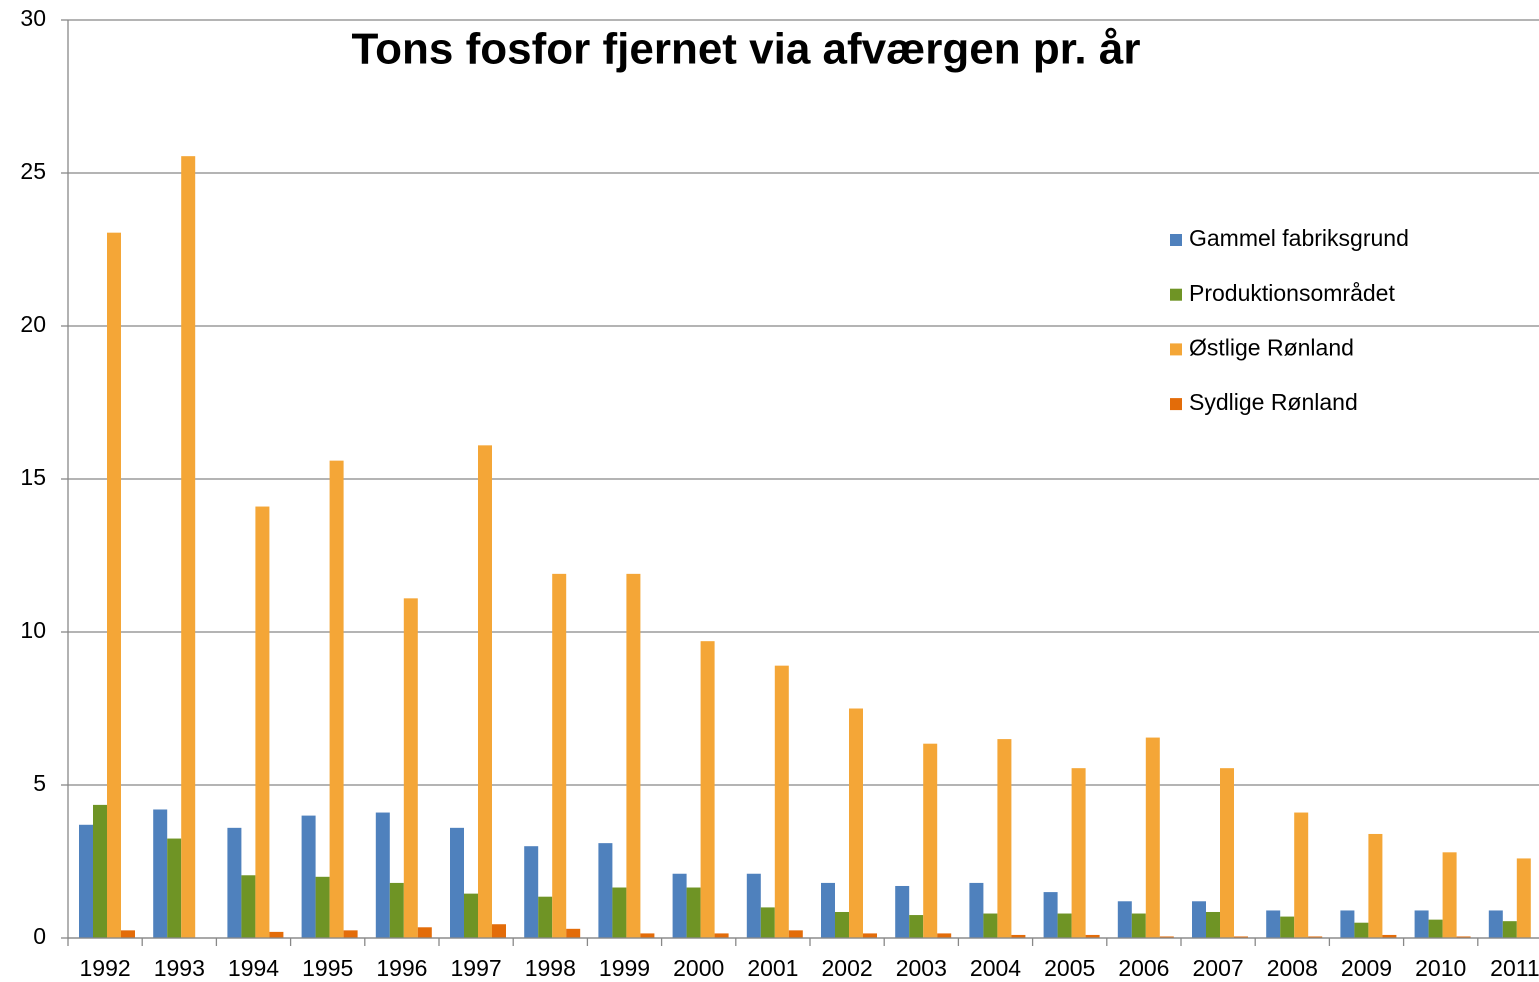 The height and width of the screenshot is (982, 1539). Describe the element at coordinates (401, 968) in the screenshot. I see `x-tick-label: 1996` at that location.